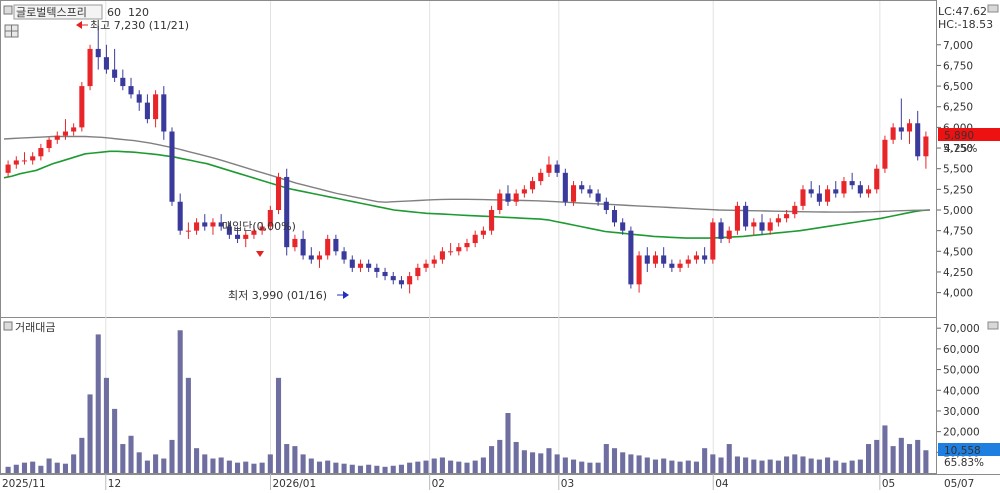 This screenshot has height=493, width=1000. I want to click on price-tick-label: 6,750, so click(958, 66).